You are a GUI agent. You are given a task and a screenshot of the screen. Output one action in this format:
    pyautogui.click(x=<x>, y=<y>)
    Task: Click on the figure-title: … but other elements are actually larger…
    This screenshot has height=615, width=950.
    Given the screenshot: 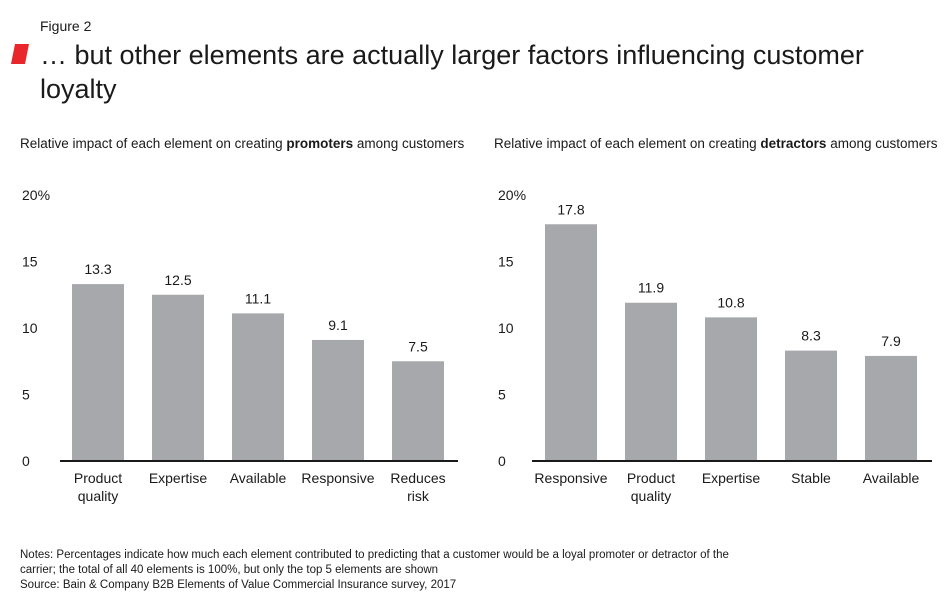 What is the action you would take?
    pyautogui.click(x=452, y=72)
    